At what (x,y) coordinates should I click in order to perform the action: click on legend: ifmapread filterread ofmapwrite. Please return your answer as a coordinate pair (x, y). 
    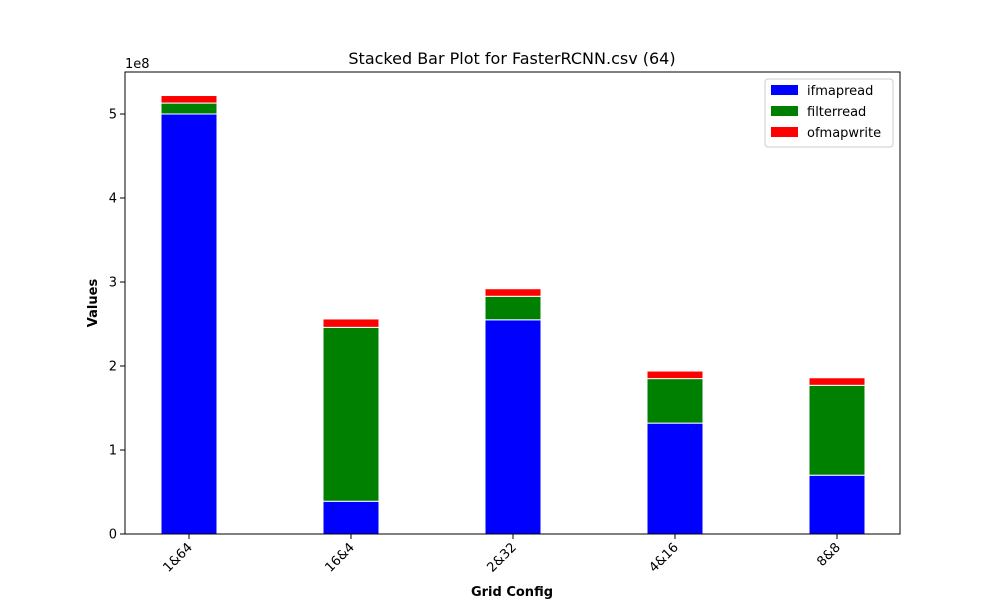
    Looking at the image, I should click on (829, 113).